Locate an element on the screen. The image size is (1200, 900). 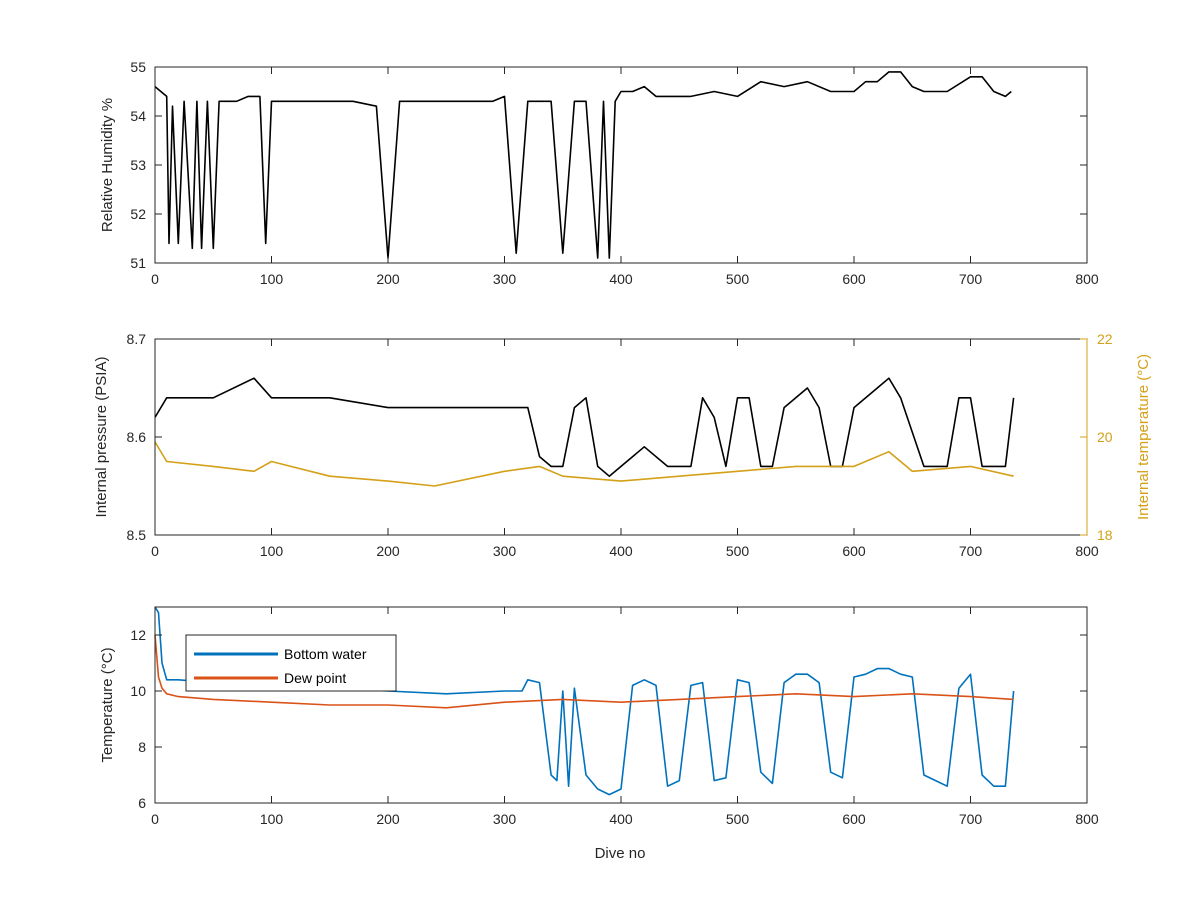
temperature-y-tick-label: 6 is located at coordinates (142, 803).